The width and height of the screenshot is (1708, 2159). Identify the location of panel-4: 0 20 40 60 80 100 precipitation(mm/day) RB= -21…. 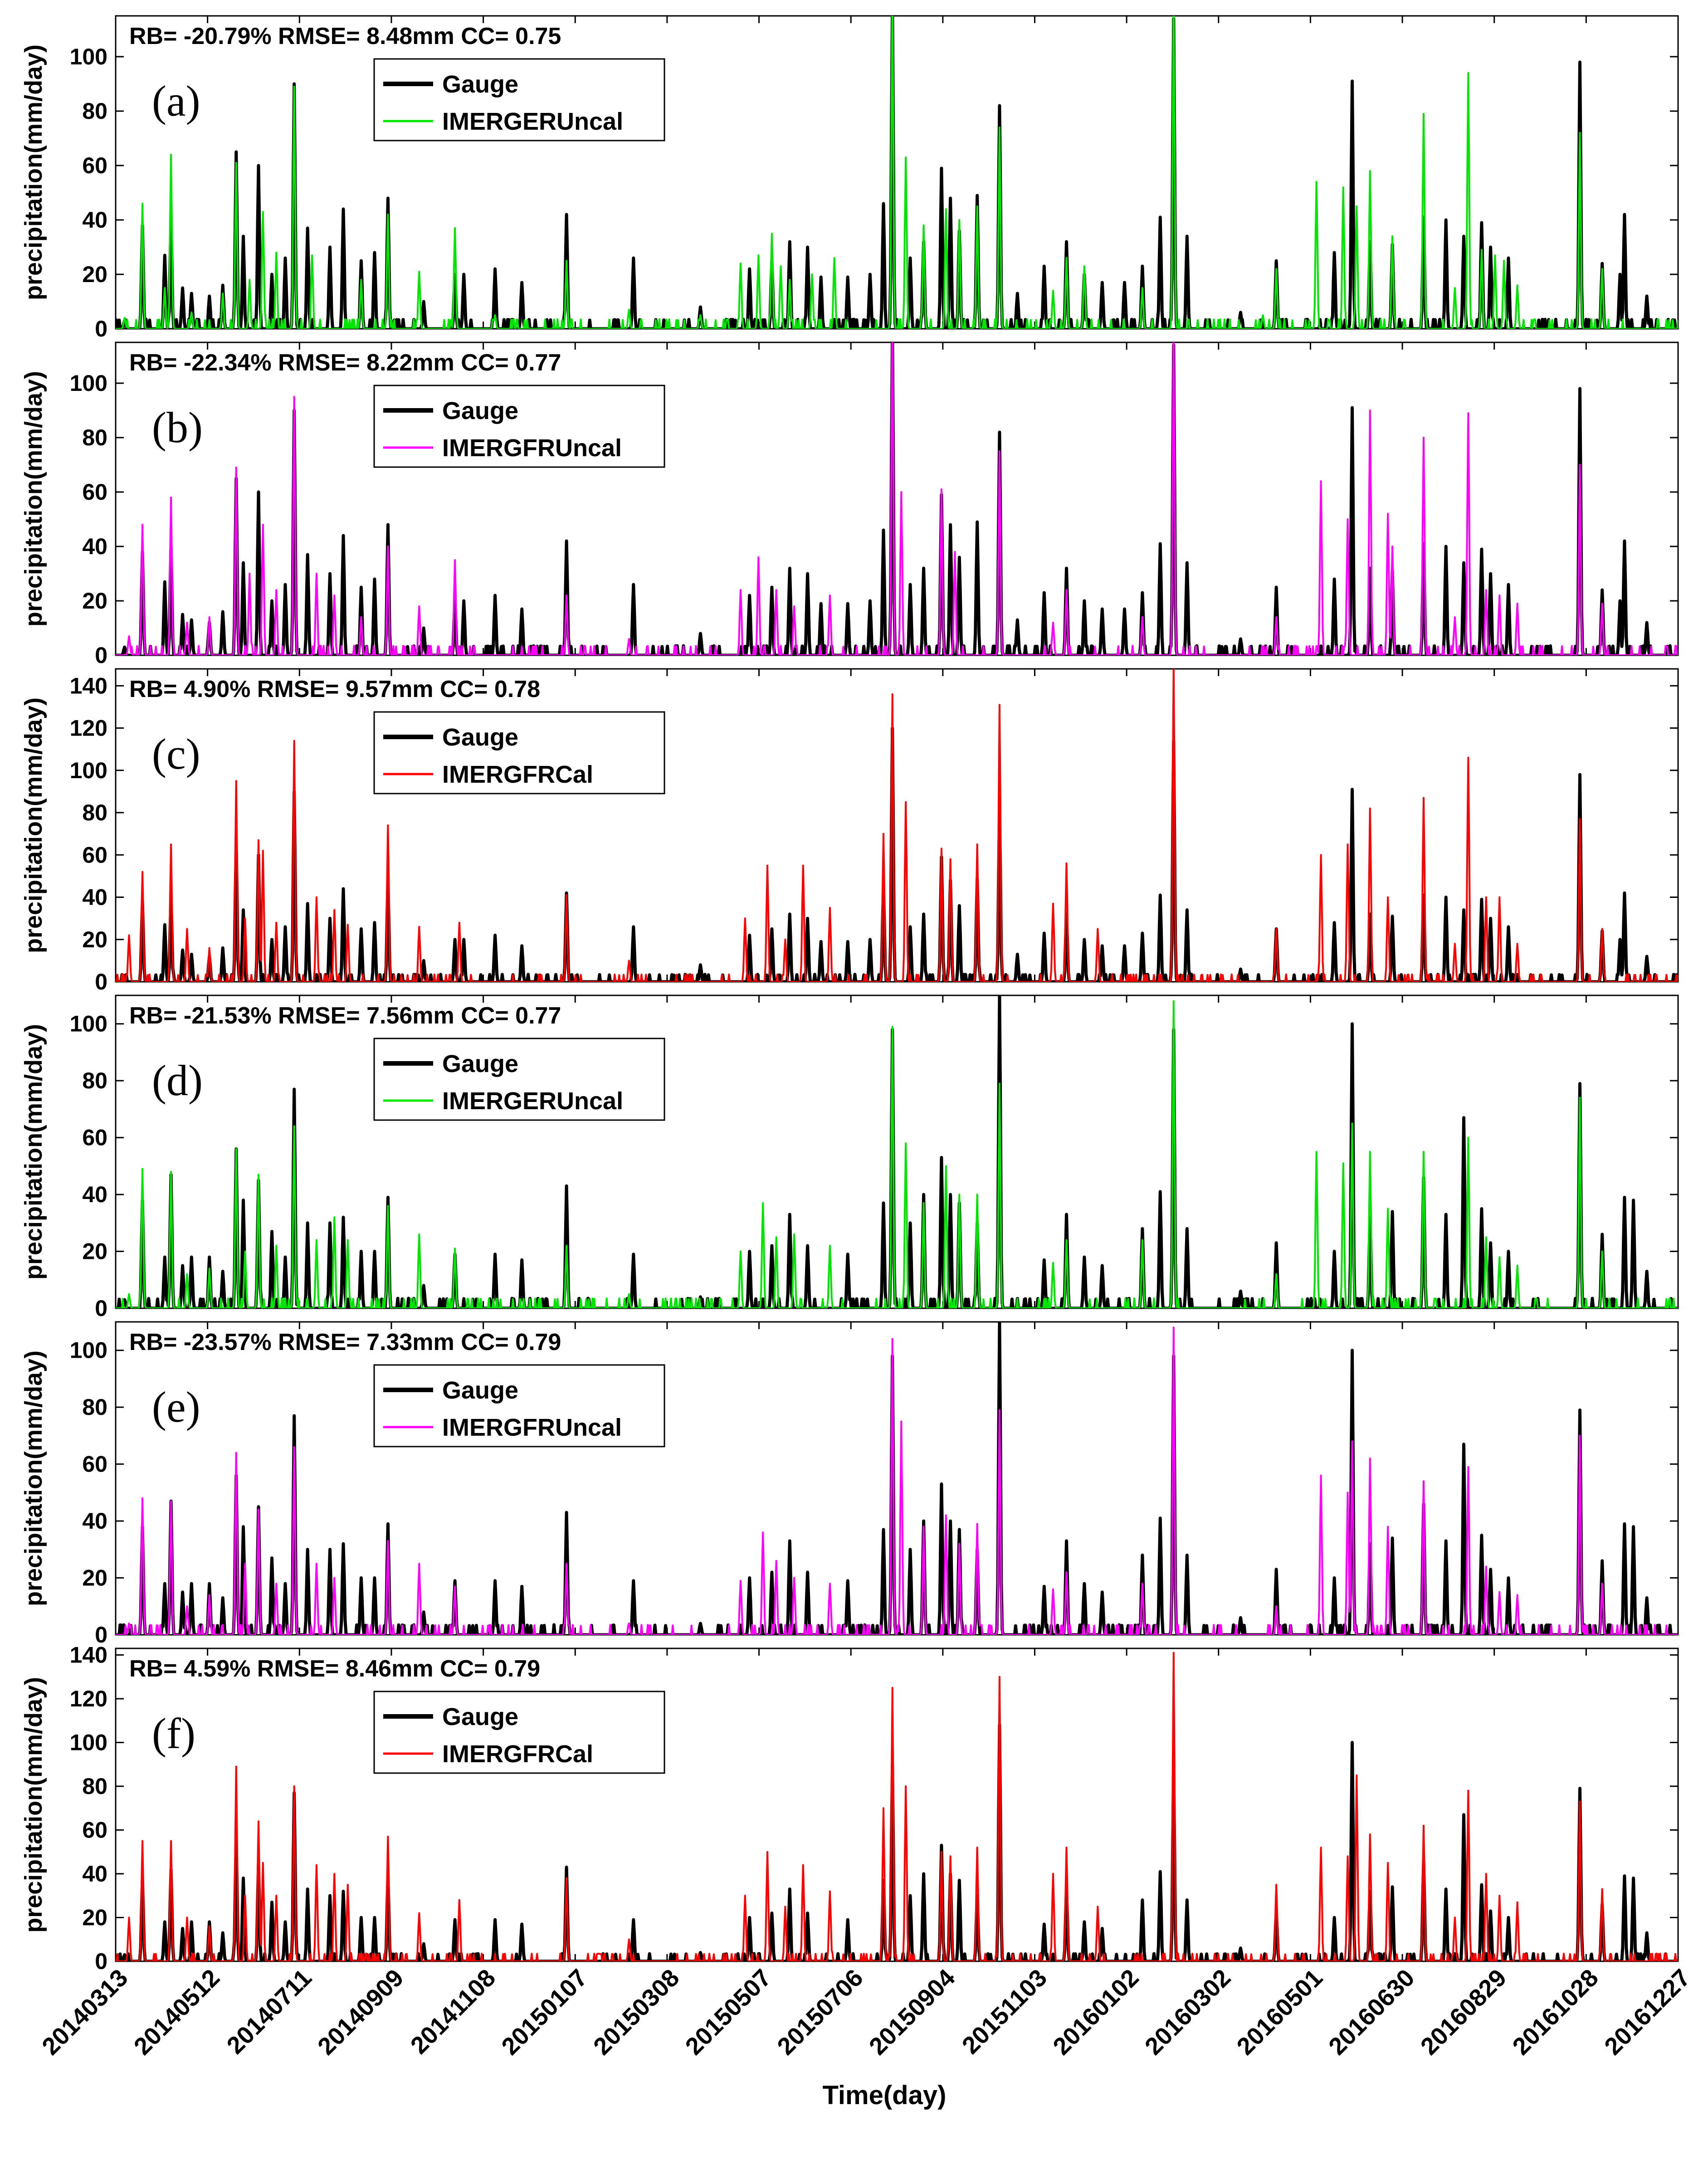
(849, 1157).